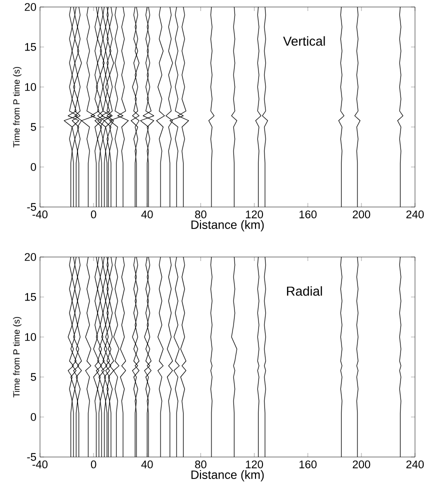 The height and width of the screenshot is (504, 424). I want to click on annotation: Vertical, so click(304, 41).